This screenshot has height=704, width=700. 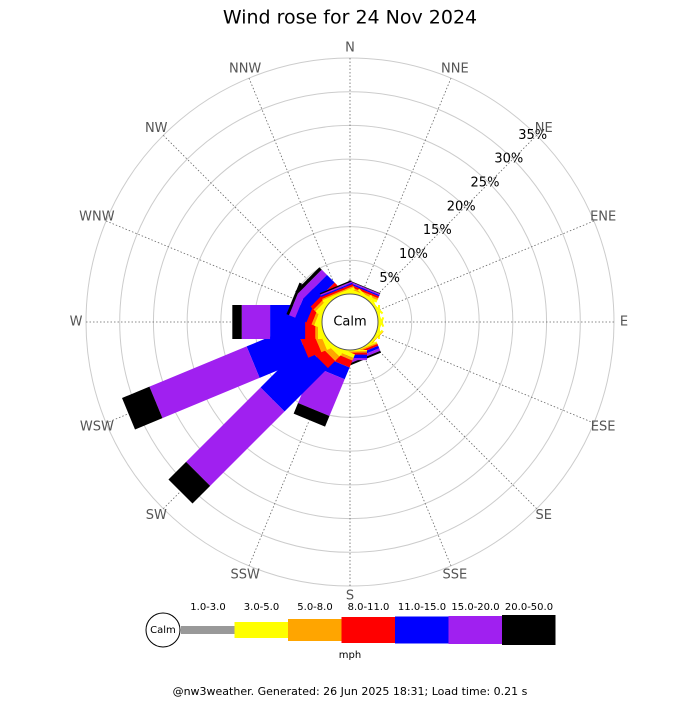 What do you see at coordinates (245, 68) in the screenshot?
I see `direction-label: NNW` at bounding box center [245, 68].